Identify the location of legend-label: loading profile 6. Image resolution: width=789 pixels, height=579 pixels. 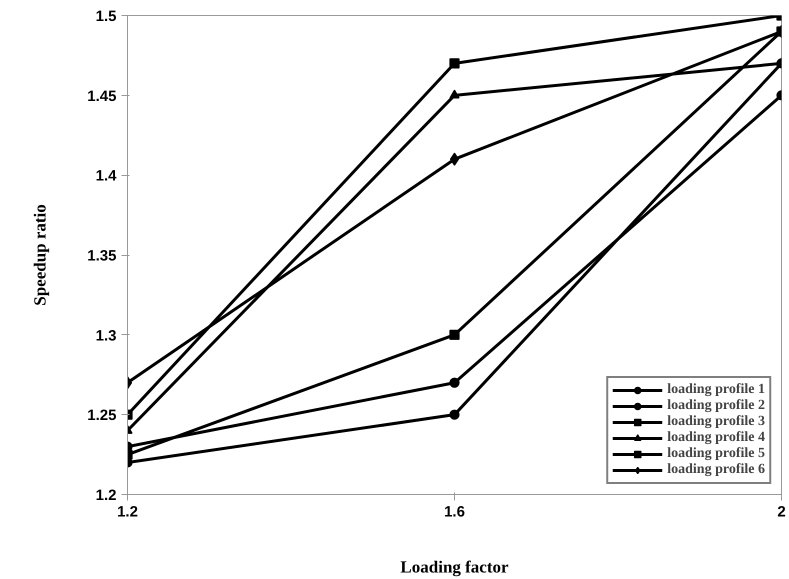
(716, 470).